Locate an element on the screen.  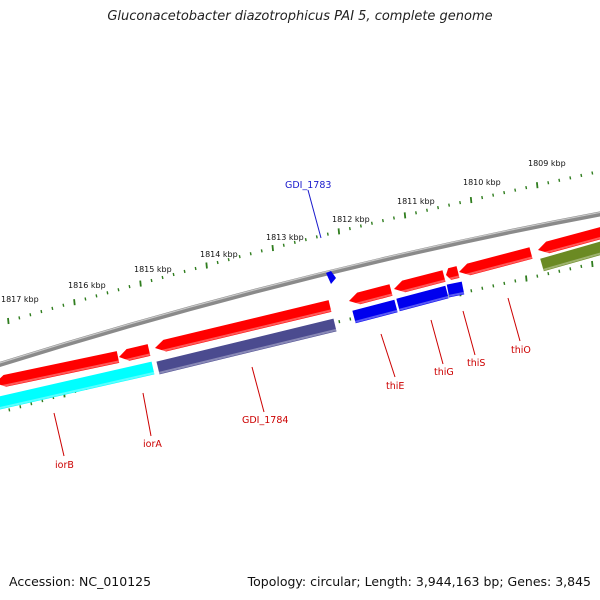
scale-label: 1815 kbp is located at coordinates (153, 269).